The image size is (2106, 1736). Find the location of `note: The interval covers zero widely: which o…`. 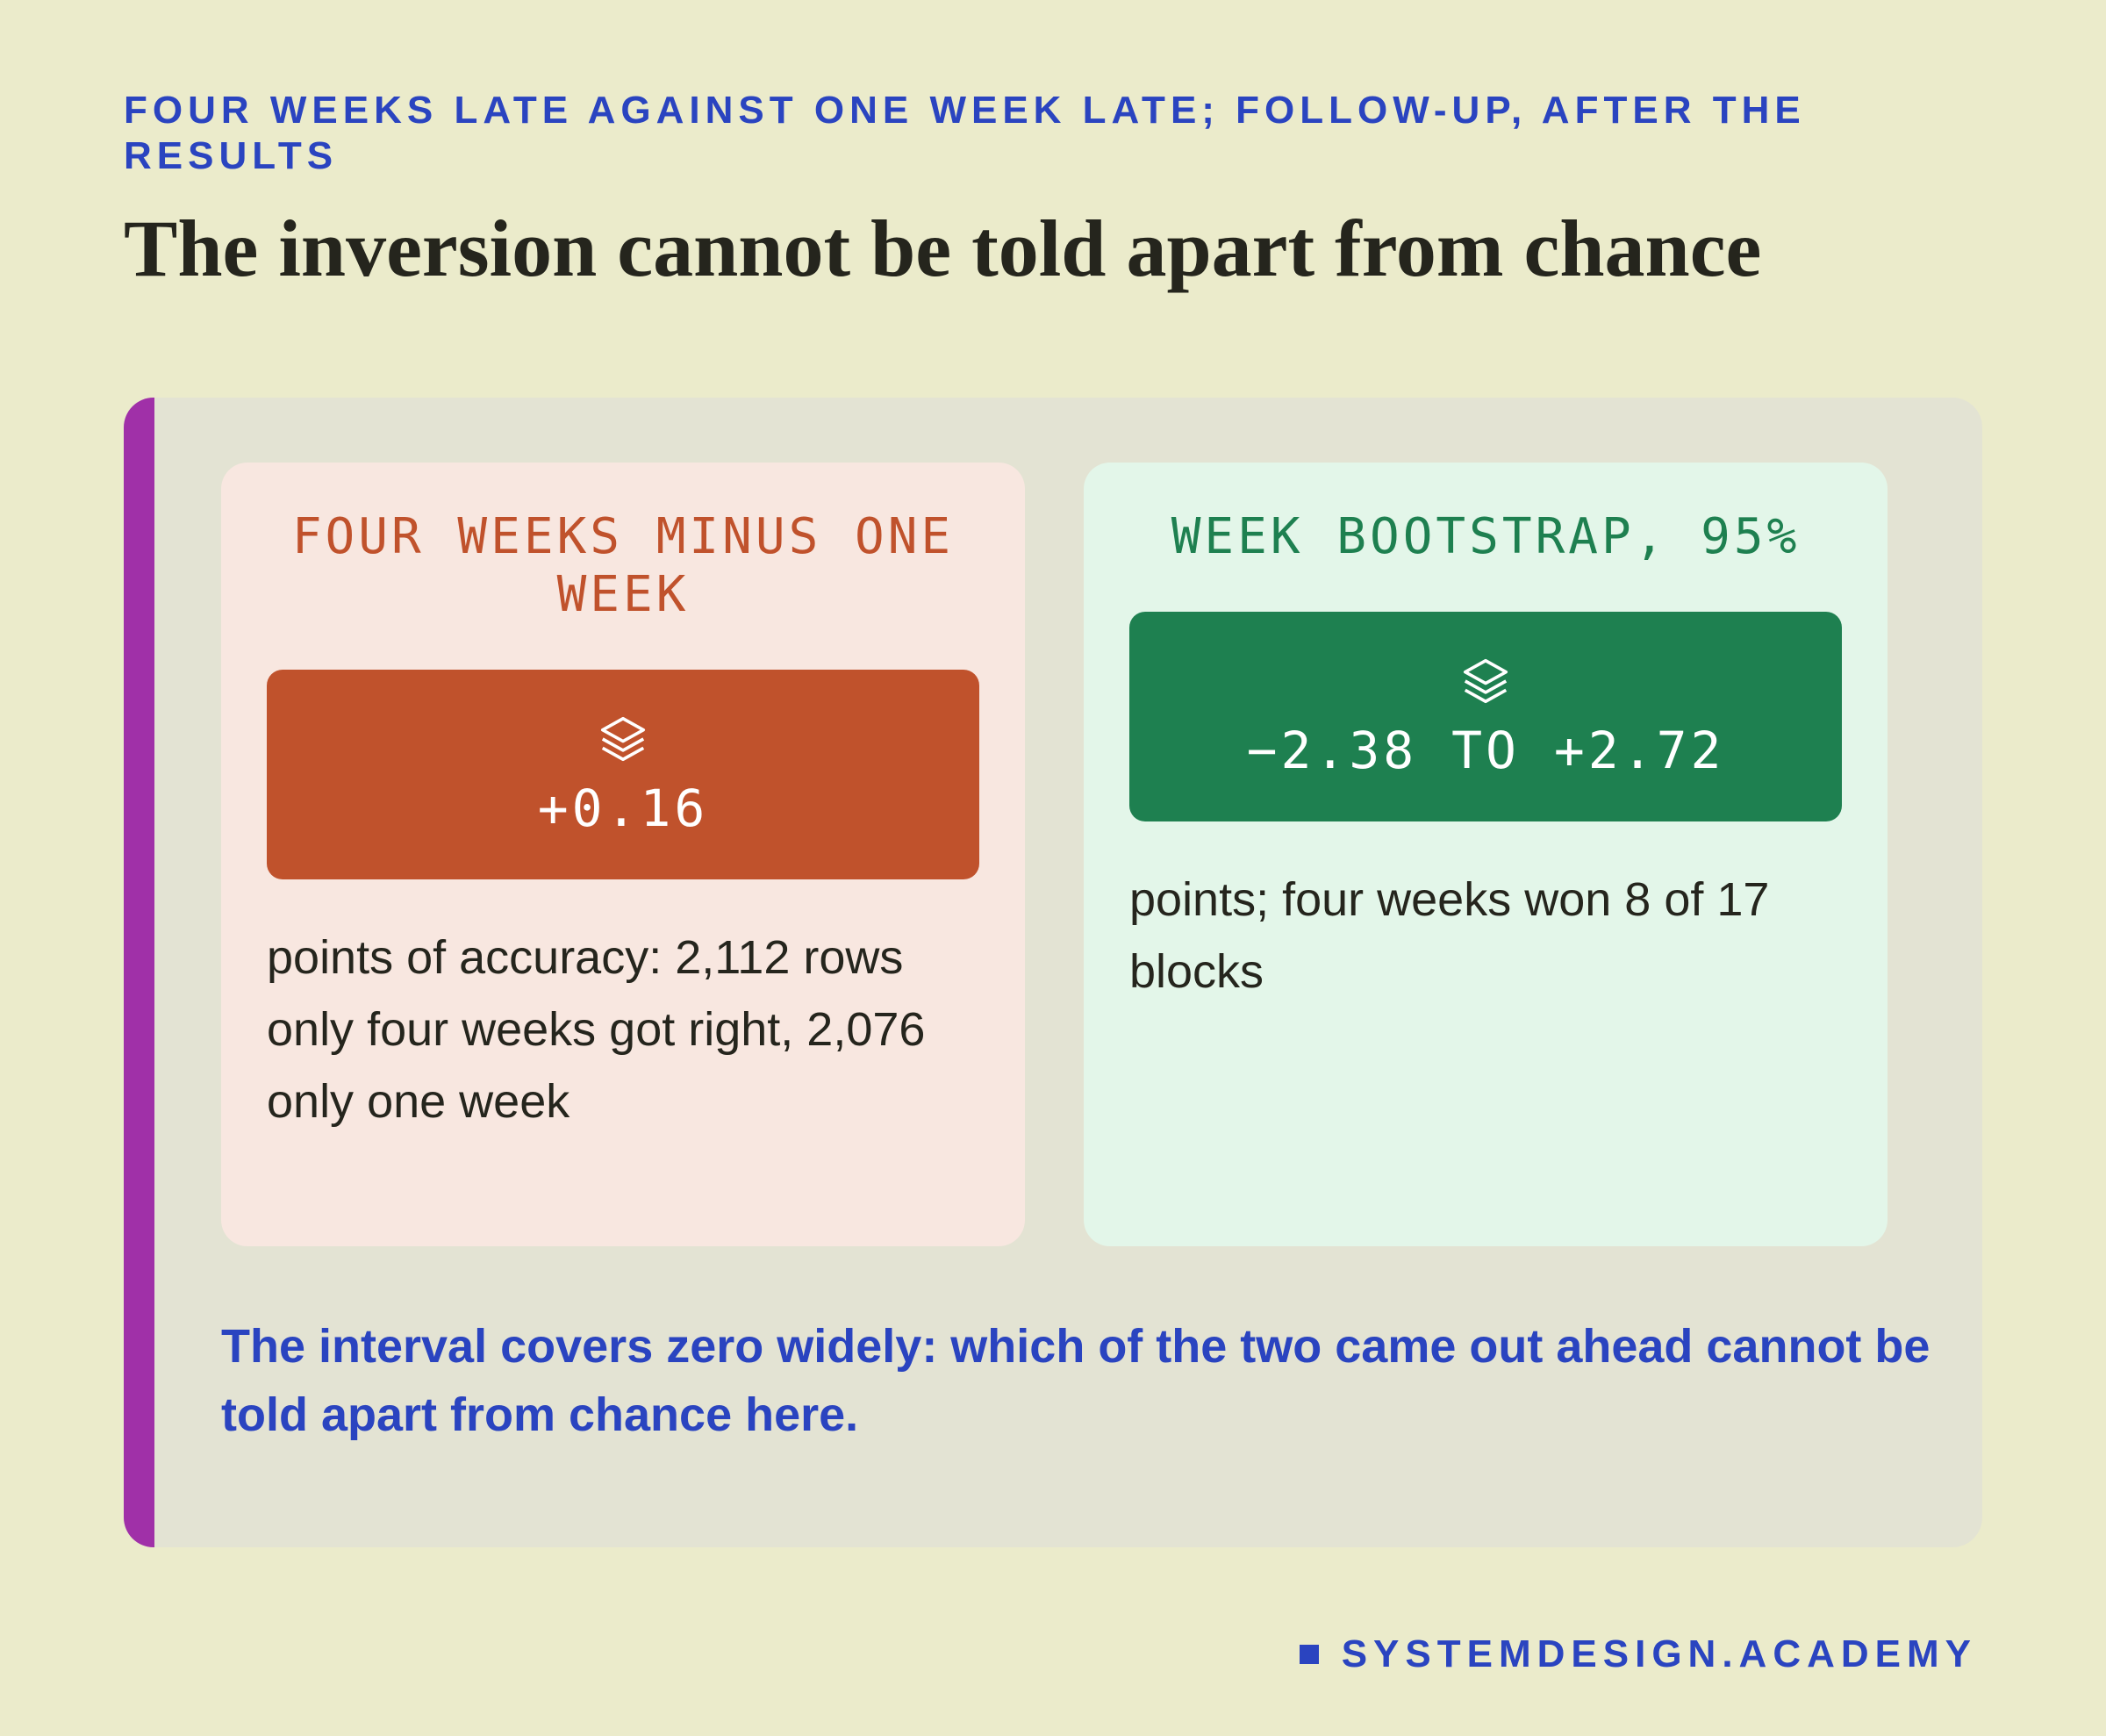

note: The interval covers zero widely: which o… is located at coordinates (1075, 1381).